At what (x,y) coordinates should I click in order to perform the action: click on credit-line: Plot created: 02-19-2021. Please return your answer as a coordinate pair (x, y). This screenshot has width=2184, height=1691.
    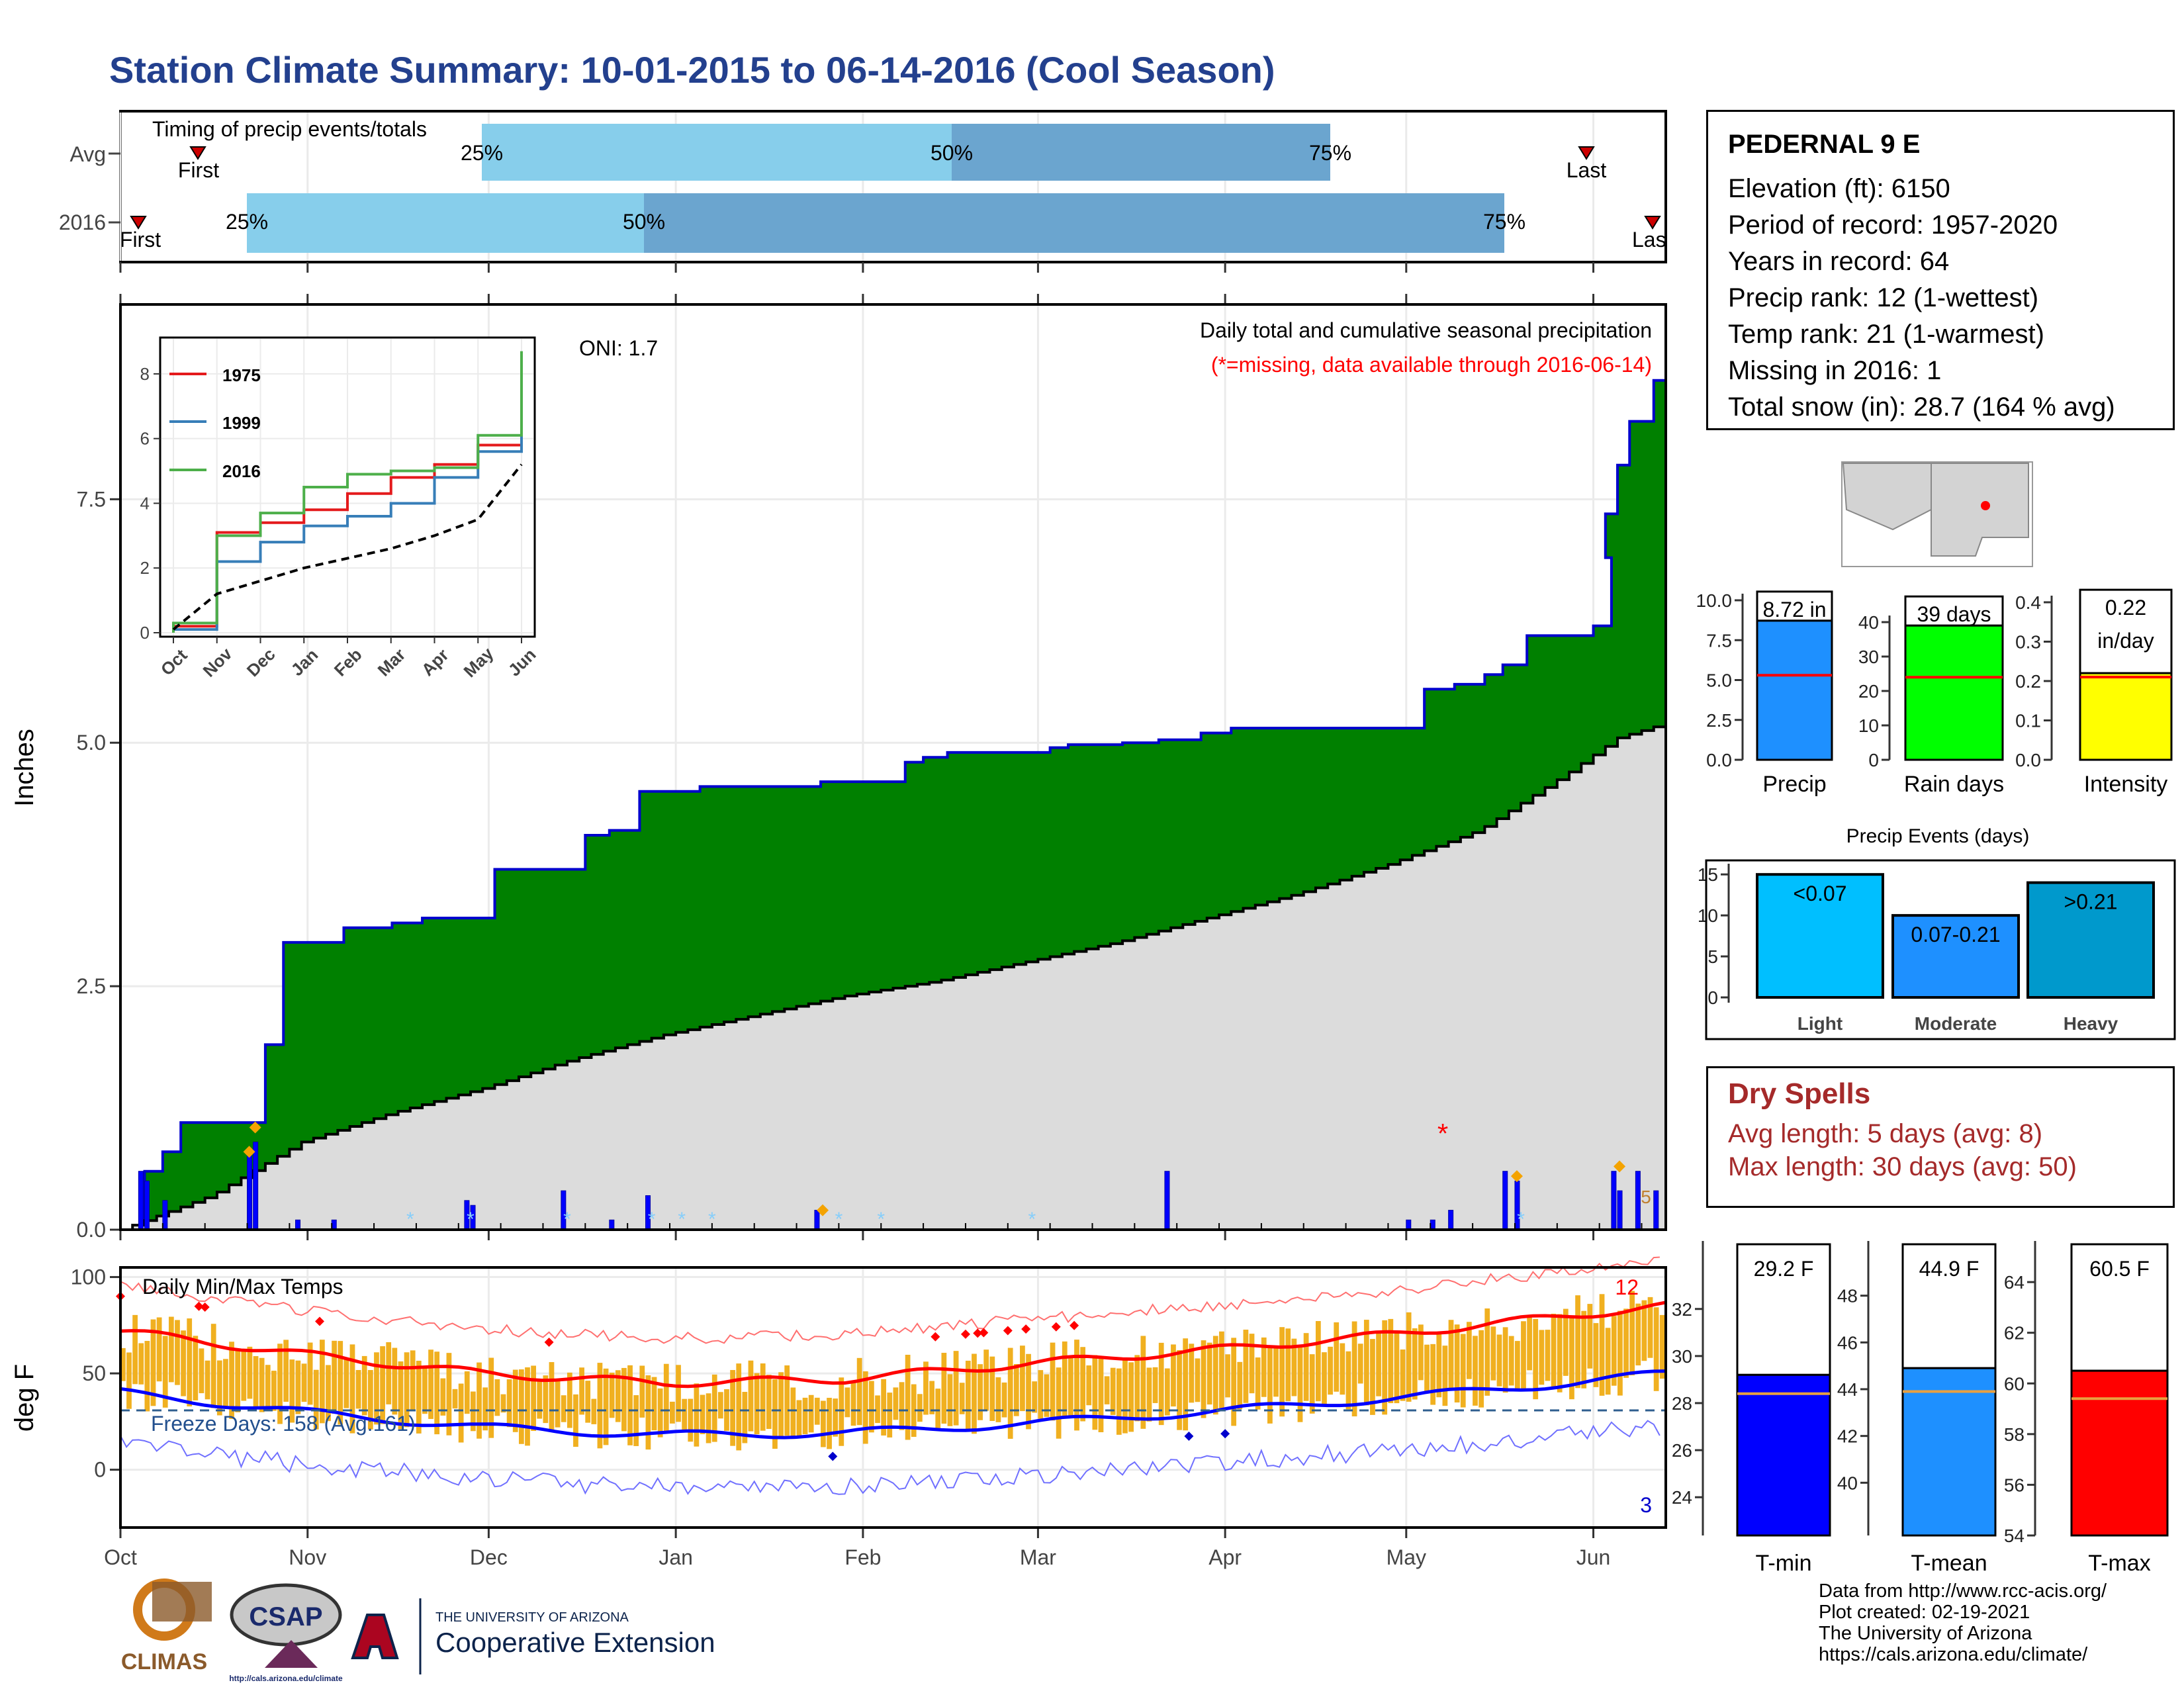
    Looking at the image, I should click on (1925, 1613).